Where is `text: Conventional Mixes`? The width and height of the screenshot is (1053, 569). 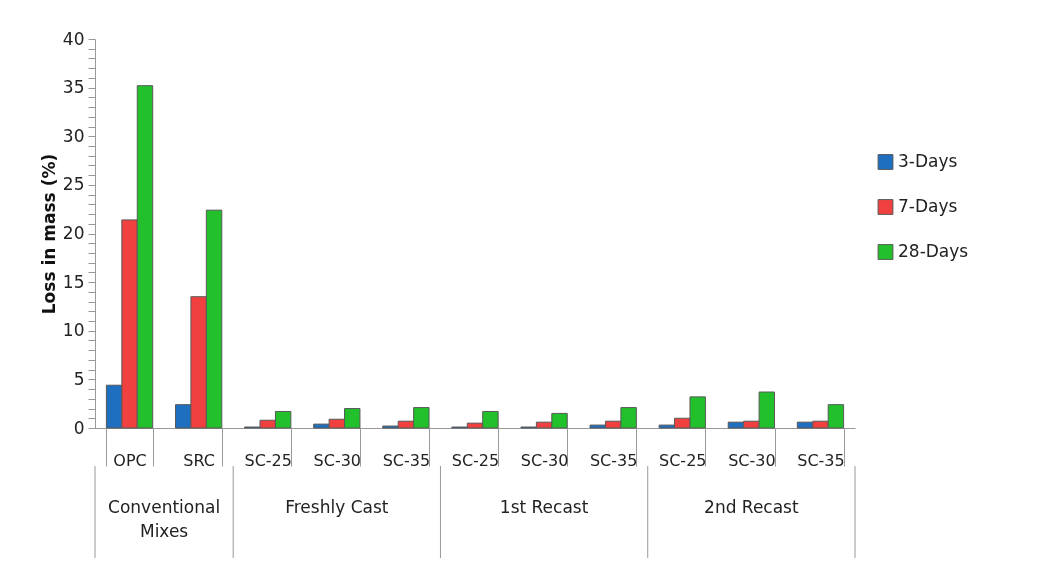
text: Conventional Mixes is located at coordinates (164, 519).